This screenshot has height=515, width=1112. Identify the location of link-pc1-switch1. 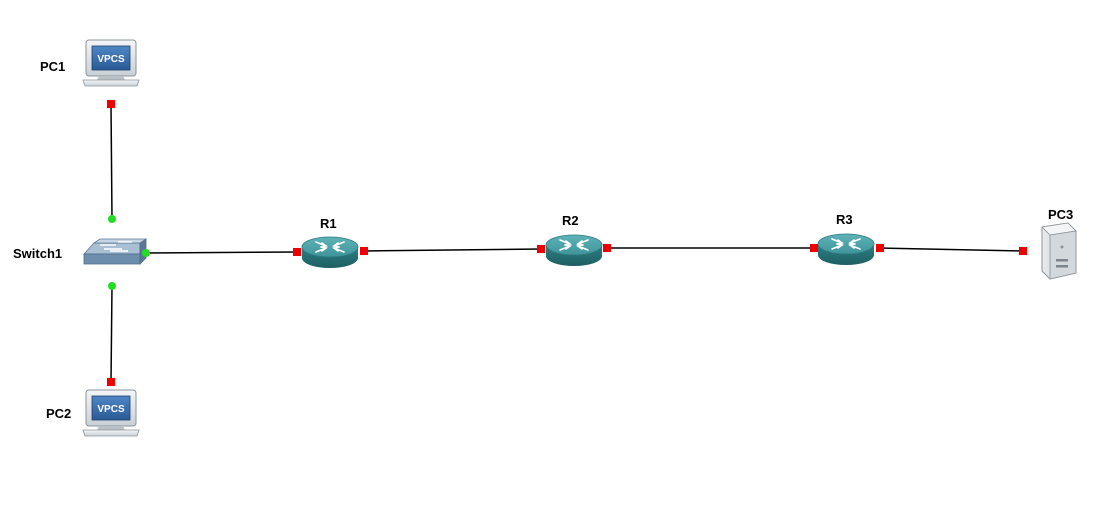
(111, 161).